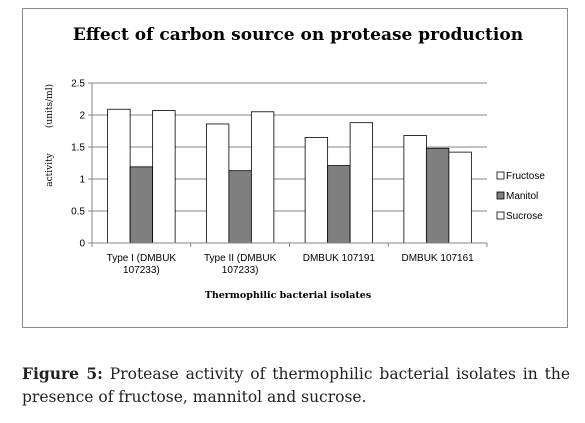 The width and height of the screenshot is (585, 423). What do you see at coordinates (240, 258) in the screenshot?
I see `x-tick-label: Type II (DMBUK` at bounding box center [240, 258].